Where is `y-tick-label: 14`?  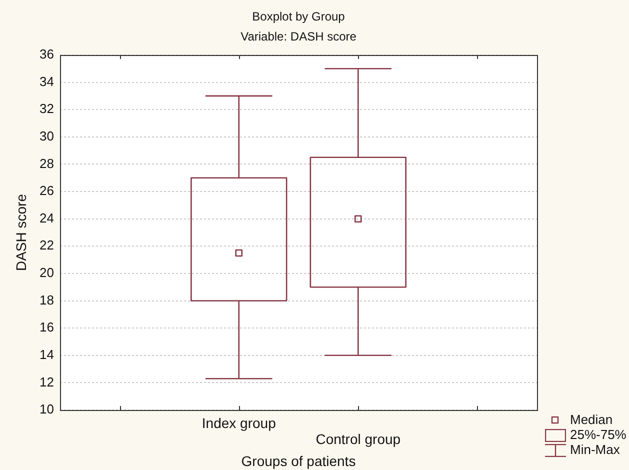 y-tick-label: 14 is located at coordinates (47, 354).